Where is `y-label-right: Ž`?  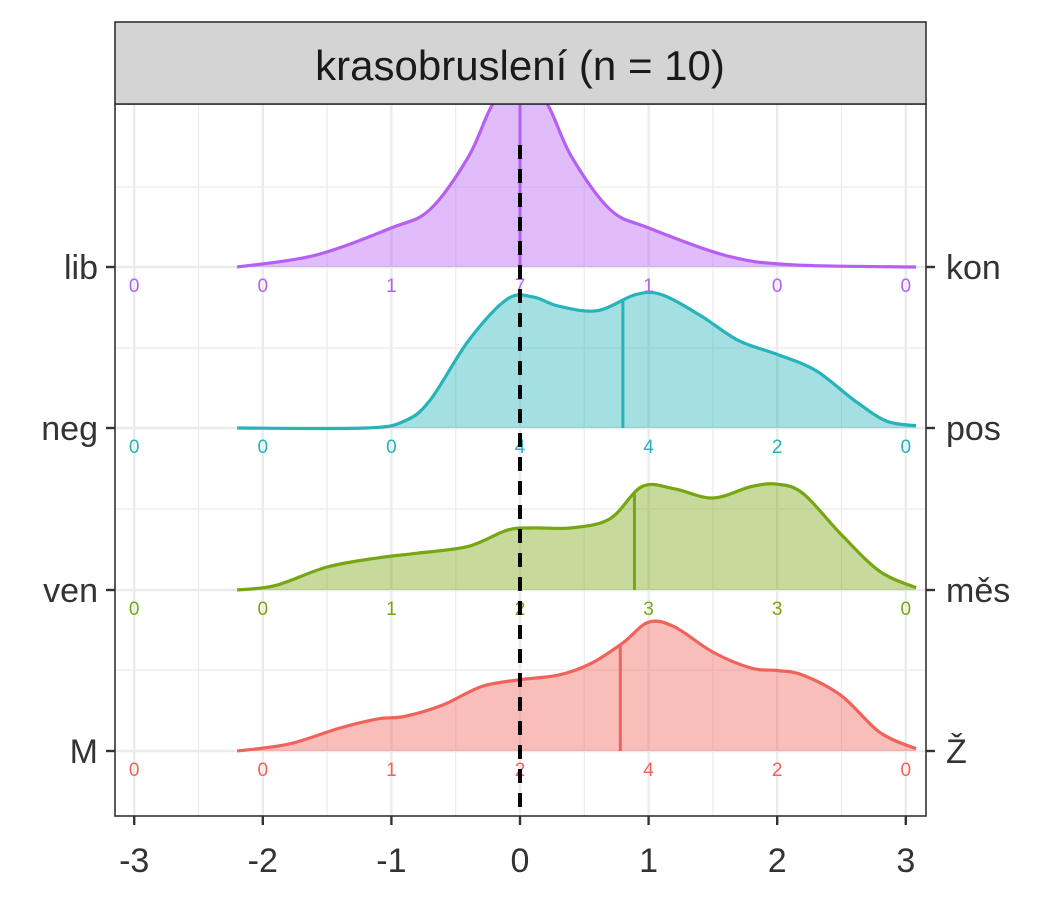 y-label-right: Ž is located at coordinates (956, 752).